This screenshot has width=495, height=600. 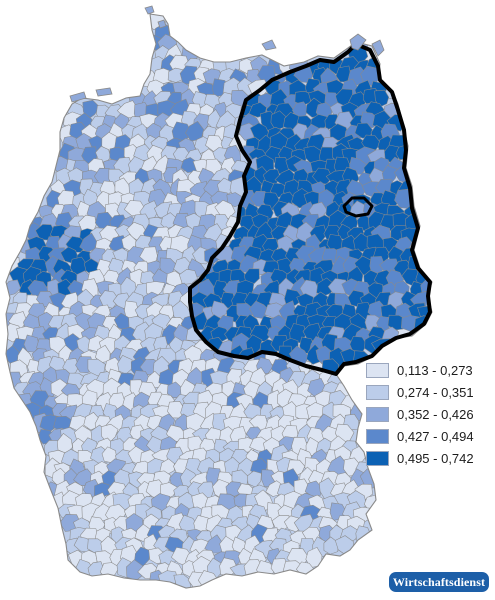 What do you see at coordinates (435, 392) in the screenshot?
I see `legend-label: 0,274 - 0,351` at bounding box center [435, 392].